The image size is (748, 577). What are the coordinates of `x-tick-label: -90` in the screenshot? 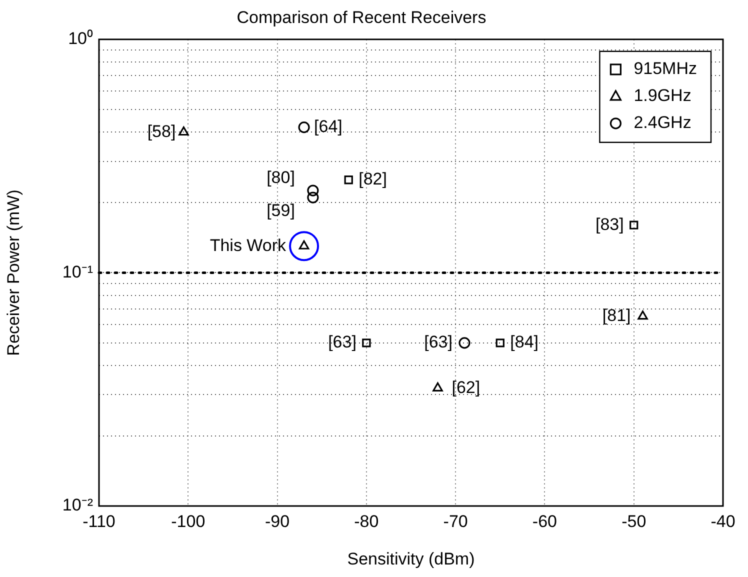 It's located at (277, 521).